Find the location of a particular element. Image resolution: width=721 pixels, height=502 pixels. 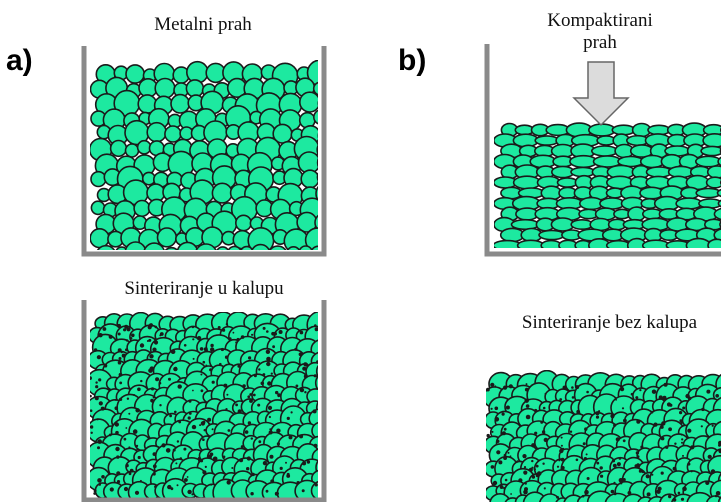

compacted-powder-caption-line1: Kompaktirani is located at coordinates (600, 20).